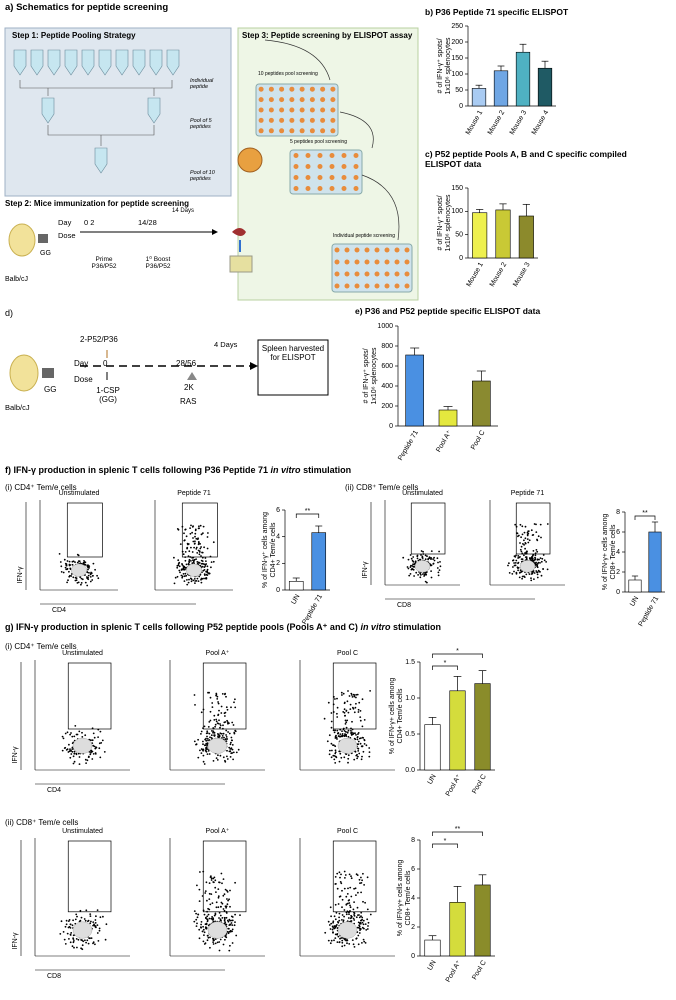  Describe the element at coordinates (74, 35) in the screenshot. I see `step-title: Step 1: Peptide Pooling Strategy` at that location.